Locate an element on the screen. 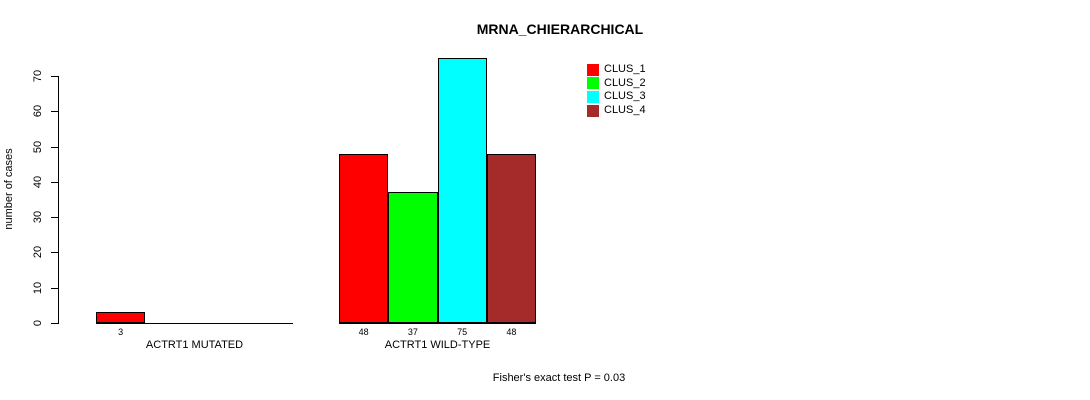  bar-clus_1-group1 is located at coordinates (121, 317).